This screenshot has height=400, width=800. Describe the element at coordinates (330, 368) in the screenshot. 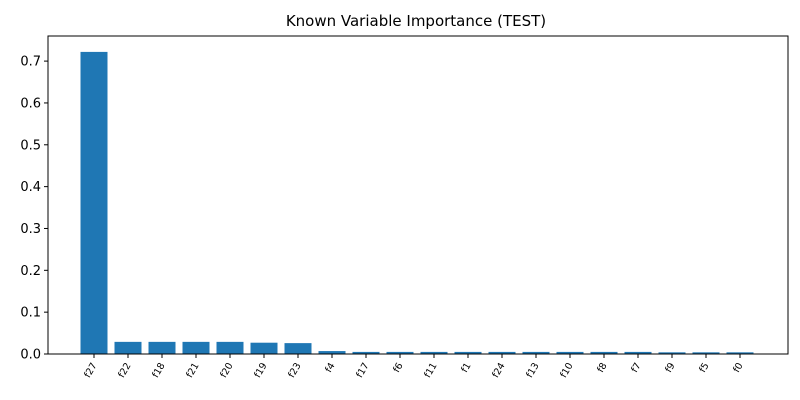

I see `x-tick-label: f4` at that location.